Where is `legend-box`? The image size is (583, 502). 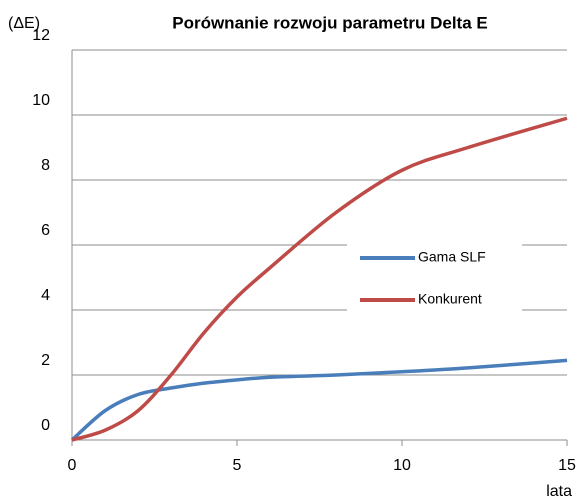 legend-box is located at coordinates (434, 279).